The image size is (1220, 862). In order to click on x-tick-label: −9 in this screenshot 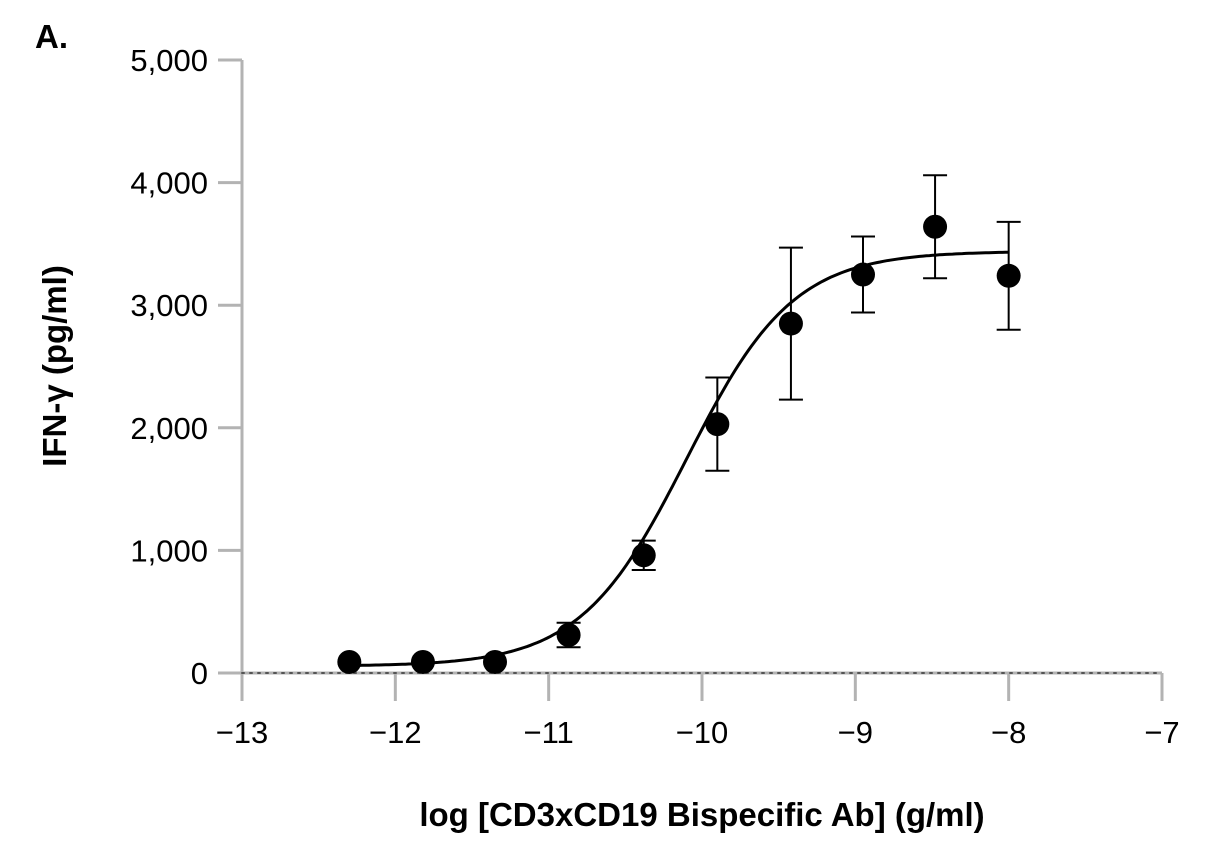, I will do `click(855, 732)`.